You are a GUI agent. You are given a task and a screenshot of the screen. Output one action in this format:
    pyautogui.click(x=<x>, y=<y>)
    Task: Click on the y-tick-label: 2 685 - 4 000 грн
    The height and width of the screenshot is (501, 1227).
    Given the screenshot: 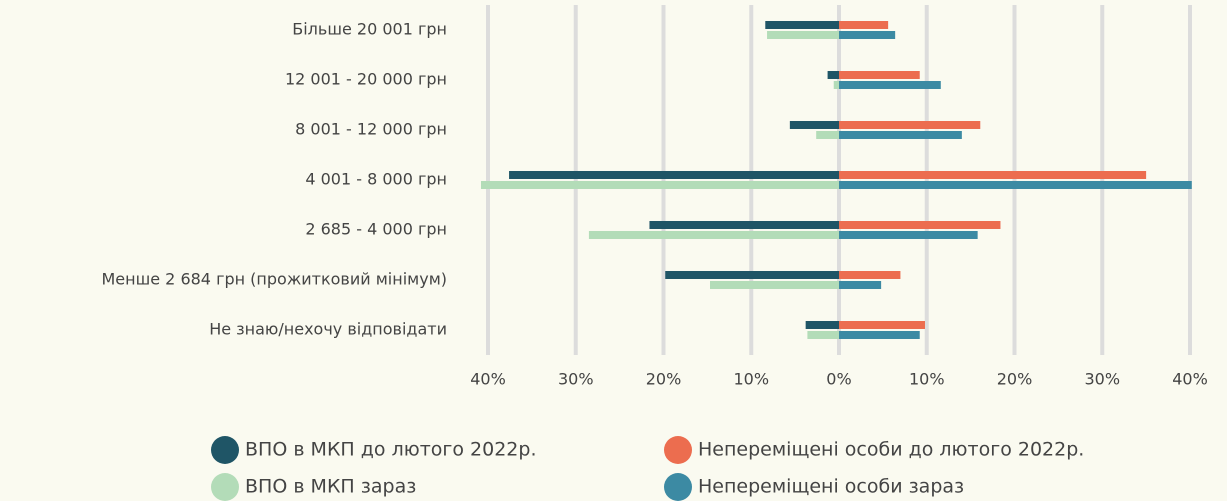 What is the action you would take?
    pyautogui.click(x=376, y=229)
    